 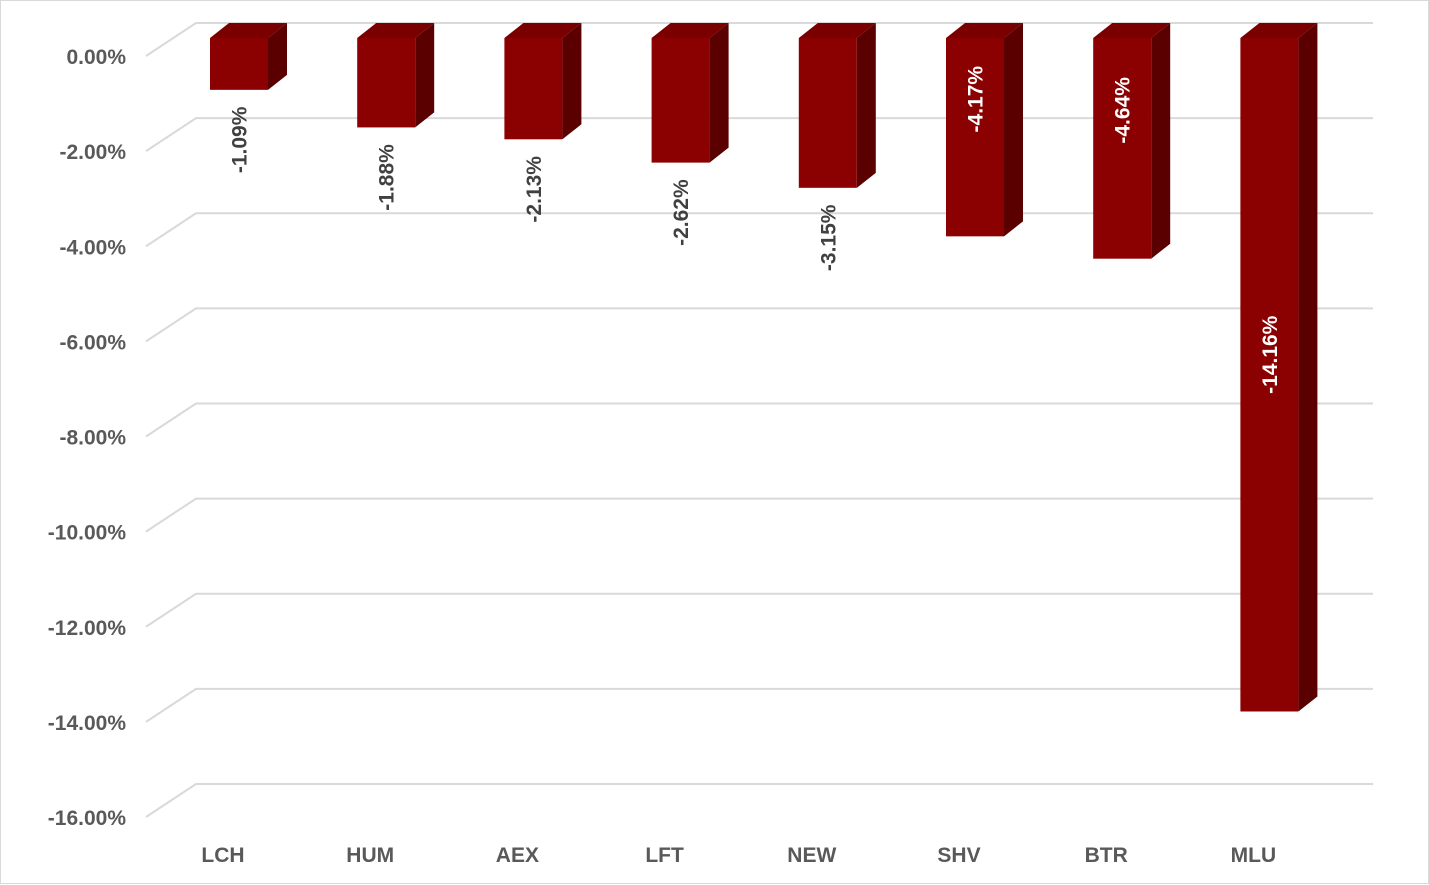 What do you see at coordinates (87, 723) in the screenshot?
I see `y-tick-label: -14.00%` at bounding box center [87, 723].